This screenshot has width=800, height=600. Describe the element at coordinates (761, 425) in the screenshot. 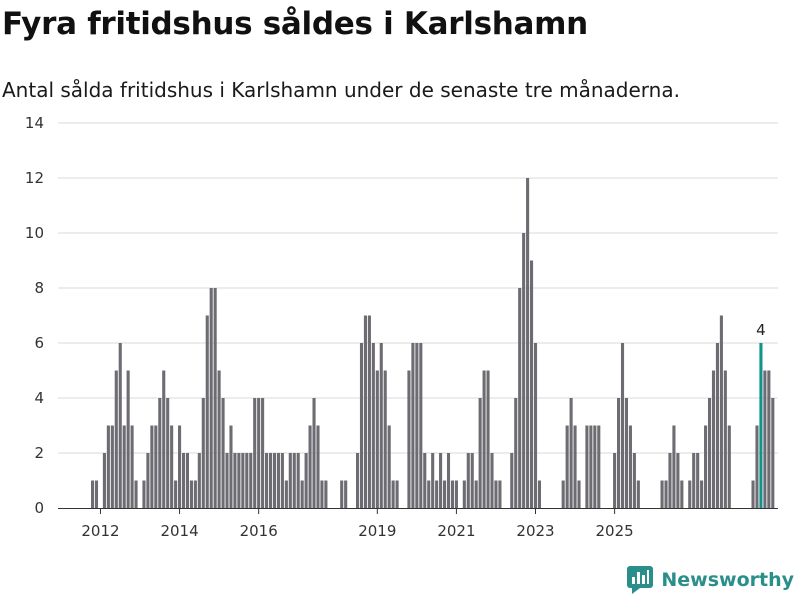

I see `highlighted-bar` at that location.